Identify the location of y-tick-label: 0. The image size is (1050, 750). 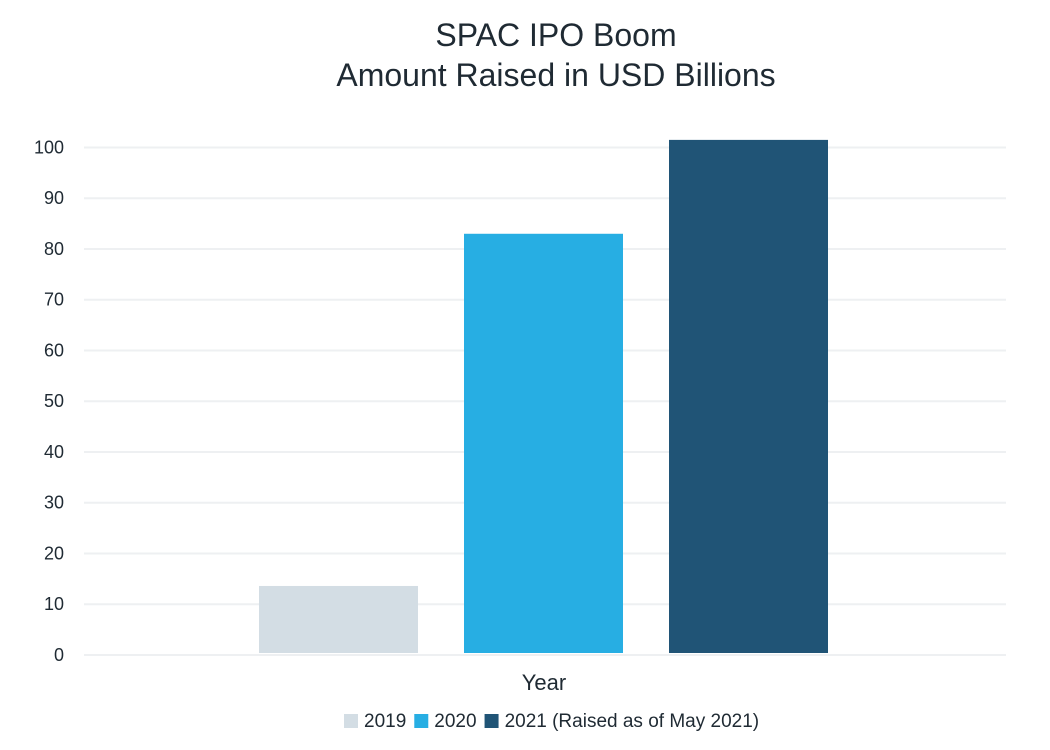
(59, 655).